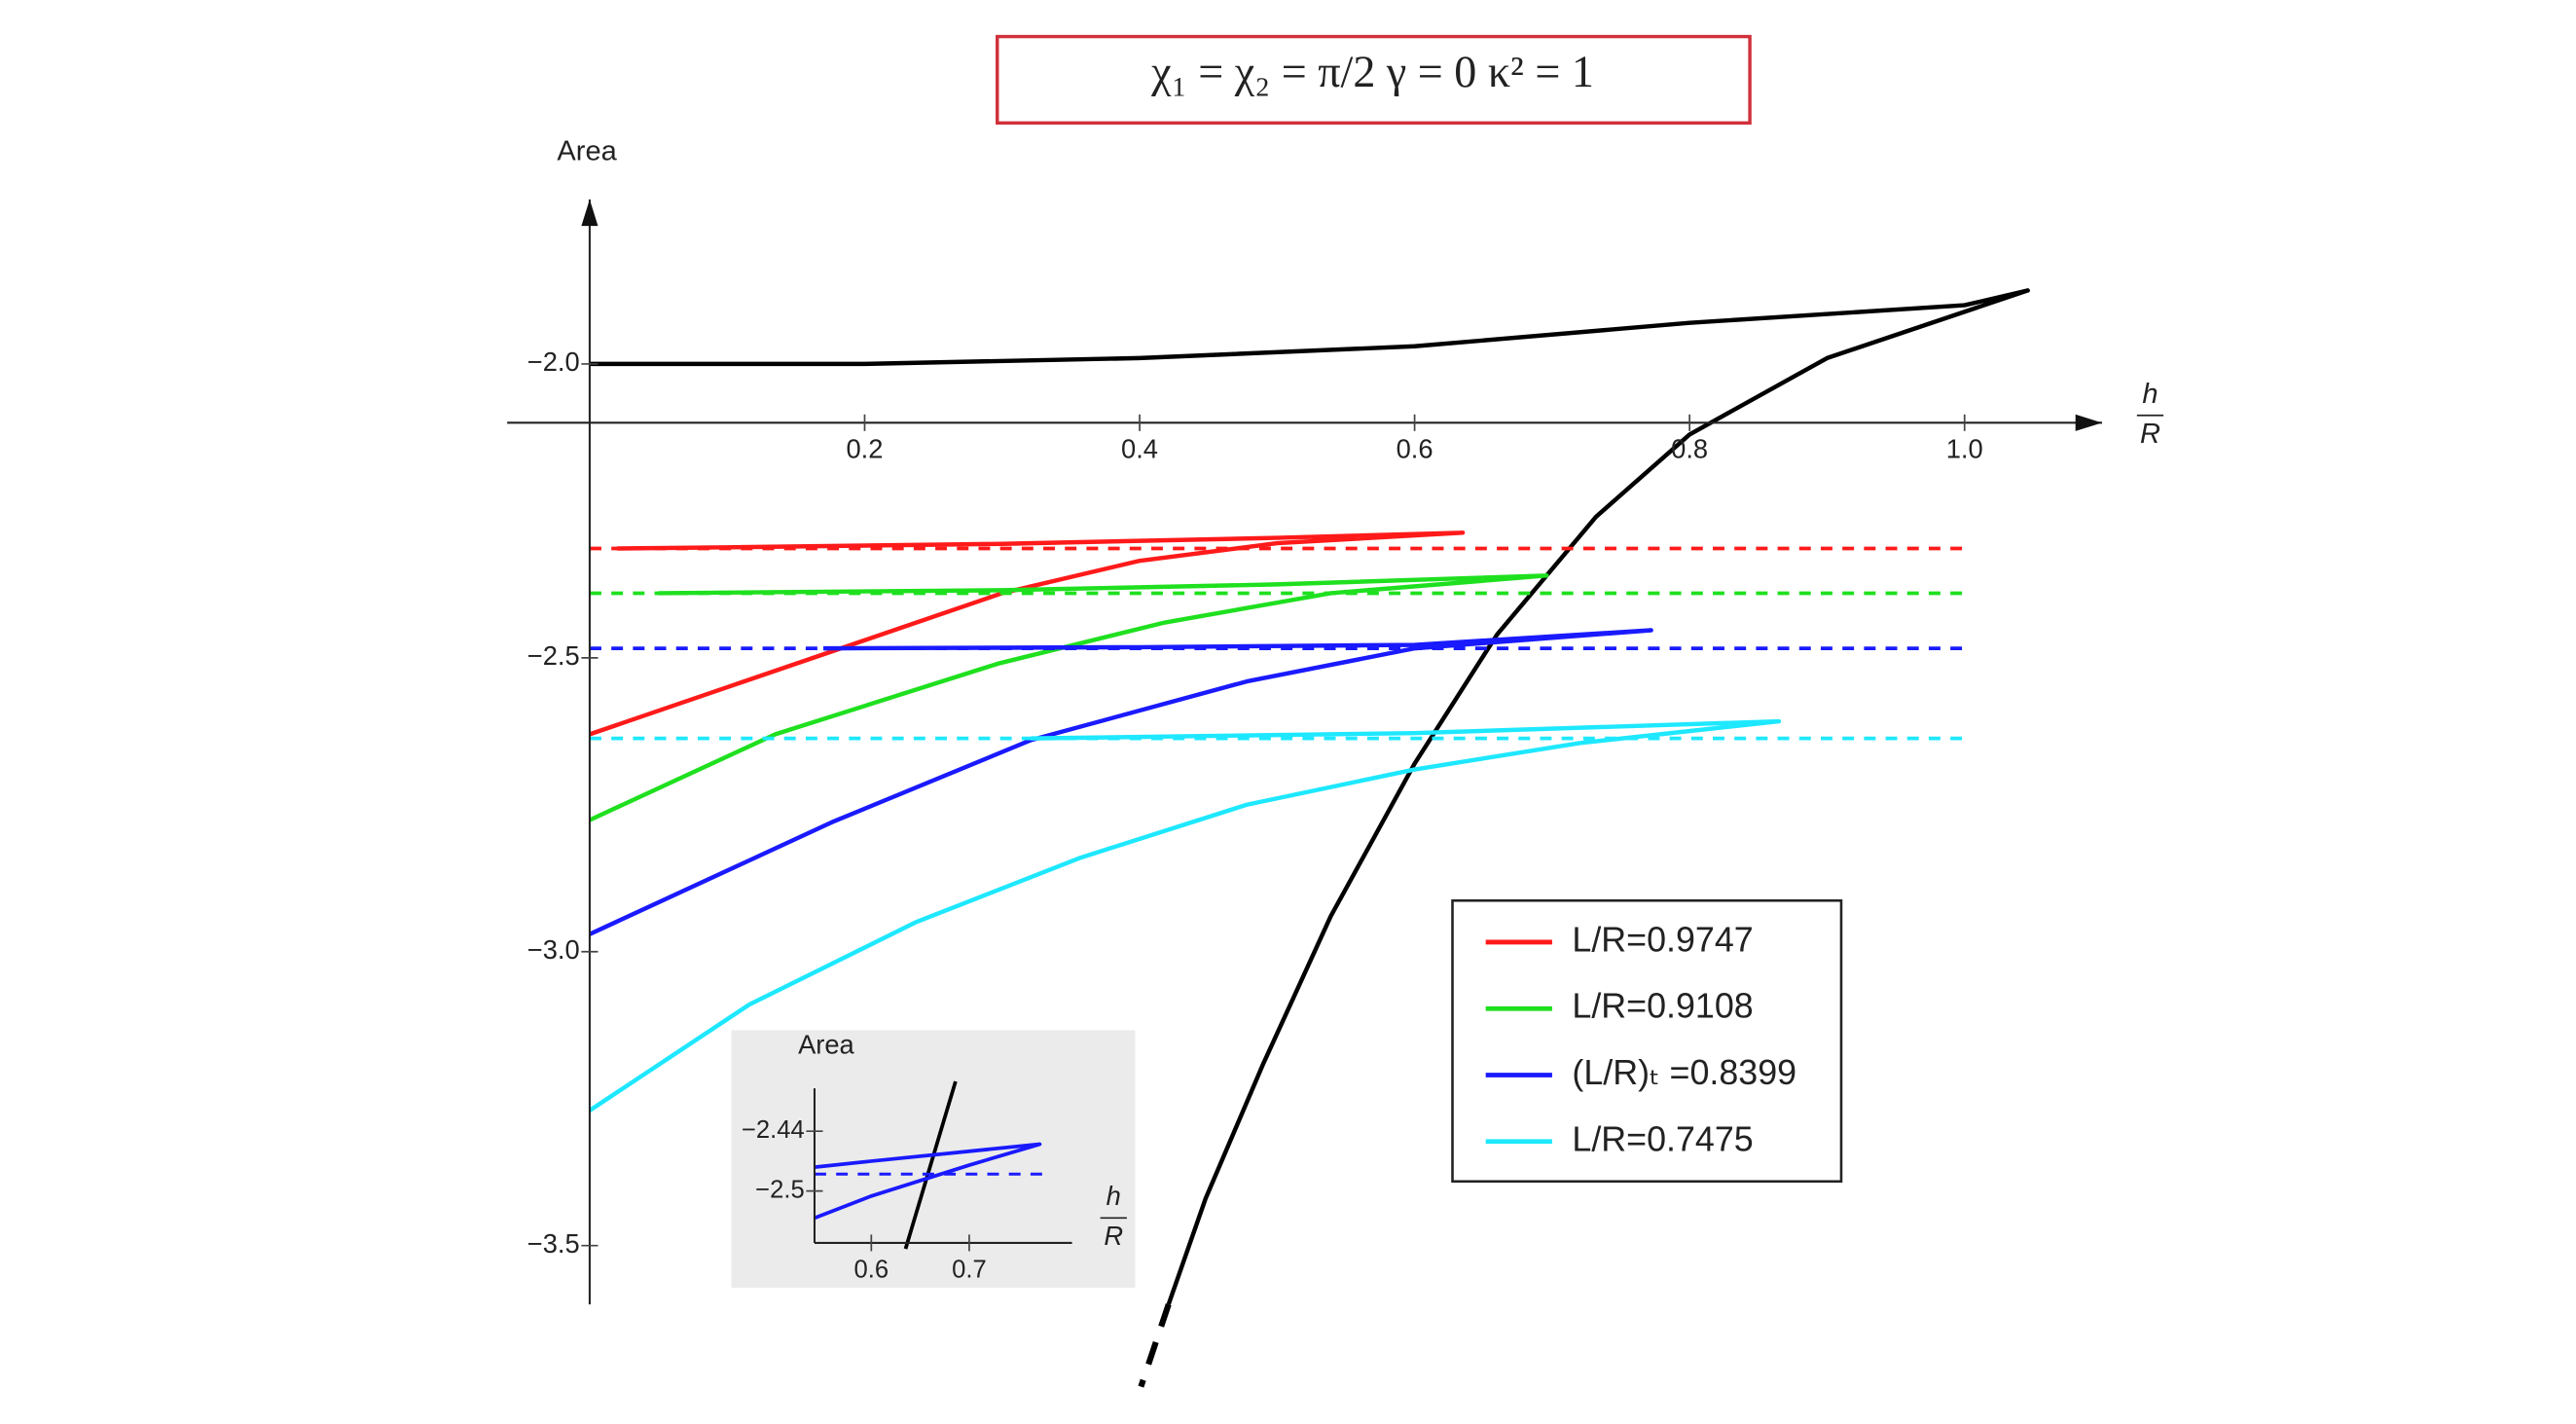 This screenshot has height=1424, width=2576. I want to click on chart-title: χ₁ = χ₂ = π/2 γ = 0 κ² = 1, so click(1372, 71).